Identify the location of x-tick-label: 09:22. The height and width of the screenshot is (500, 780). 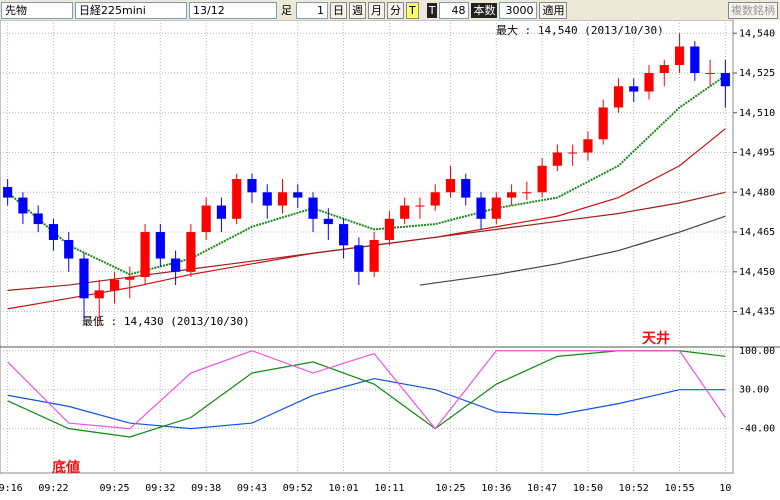
(53, 488).